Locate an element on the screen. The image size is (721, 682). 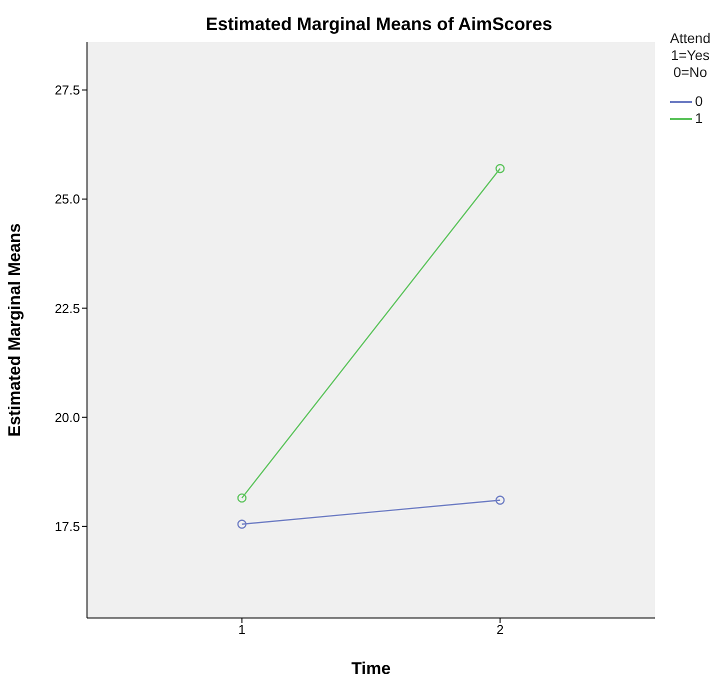
y-tick-label: 17.5 is located at coordinates (67, 526).